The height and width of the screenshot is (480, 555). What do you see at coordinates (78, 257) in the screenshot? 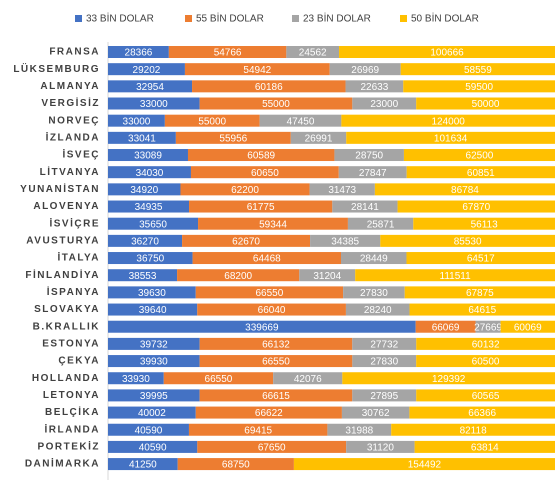
I see `category-label: İTALYA` at bounding box center [78, 257].